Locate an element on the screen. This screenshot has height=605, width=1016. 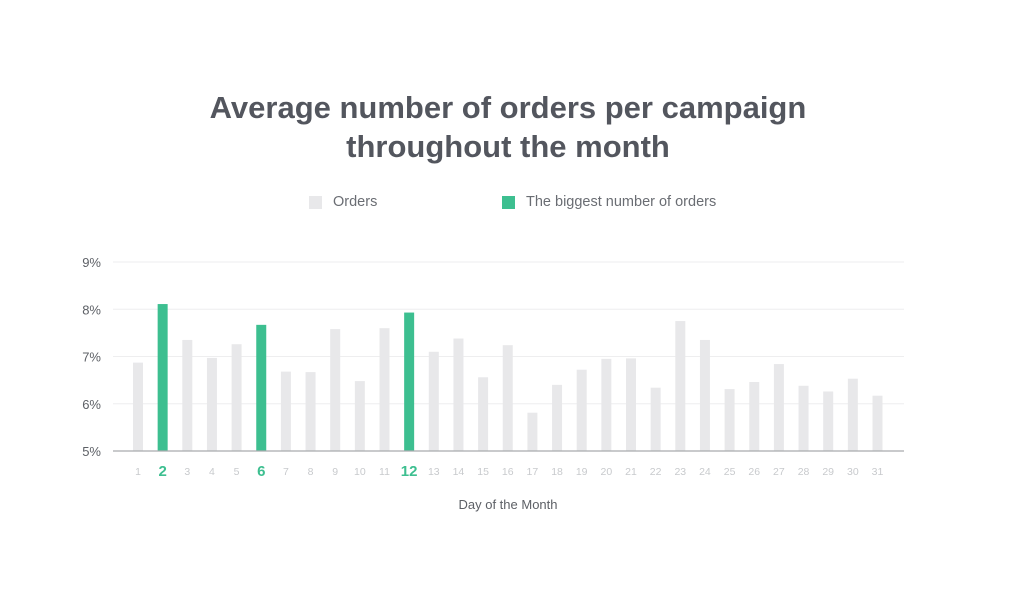
x-tick-label: 31 is located at coordinates (878, 472).